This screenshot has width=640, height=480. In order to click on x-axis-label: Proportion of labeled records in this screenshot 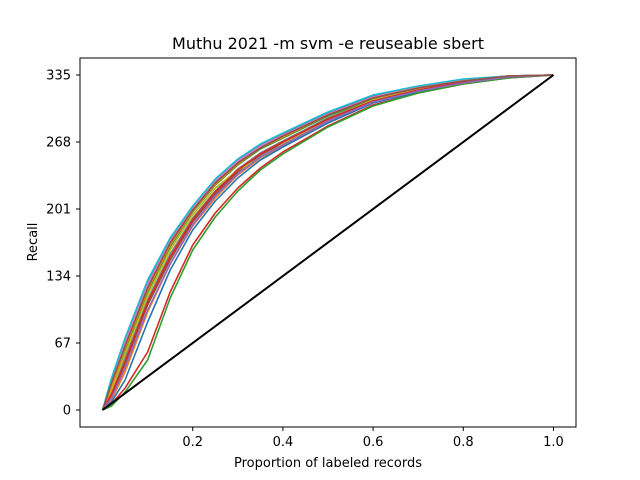, I will do `click(328, 463)`.